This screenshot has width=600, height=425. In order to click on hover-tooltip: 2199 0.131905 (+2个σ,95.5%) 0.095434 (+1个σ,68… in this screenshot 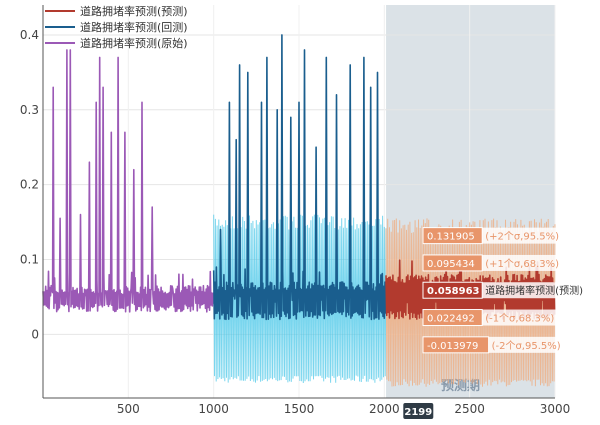, I will do `click(493, 323)`.